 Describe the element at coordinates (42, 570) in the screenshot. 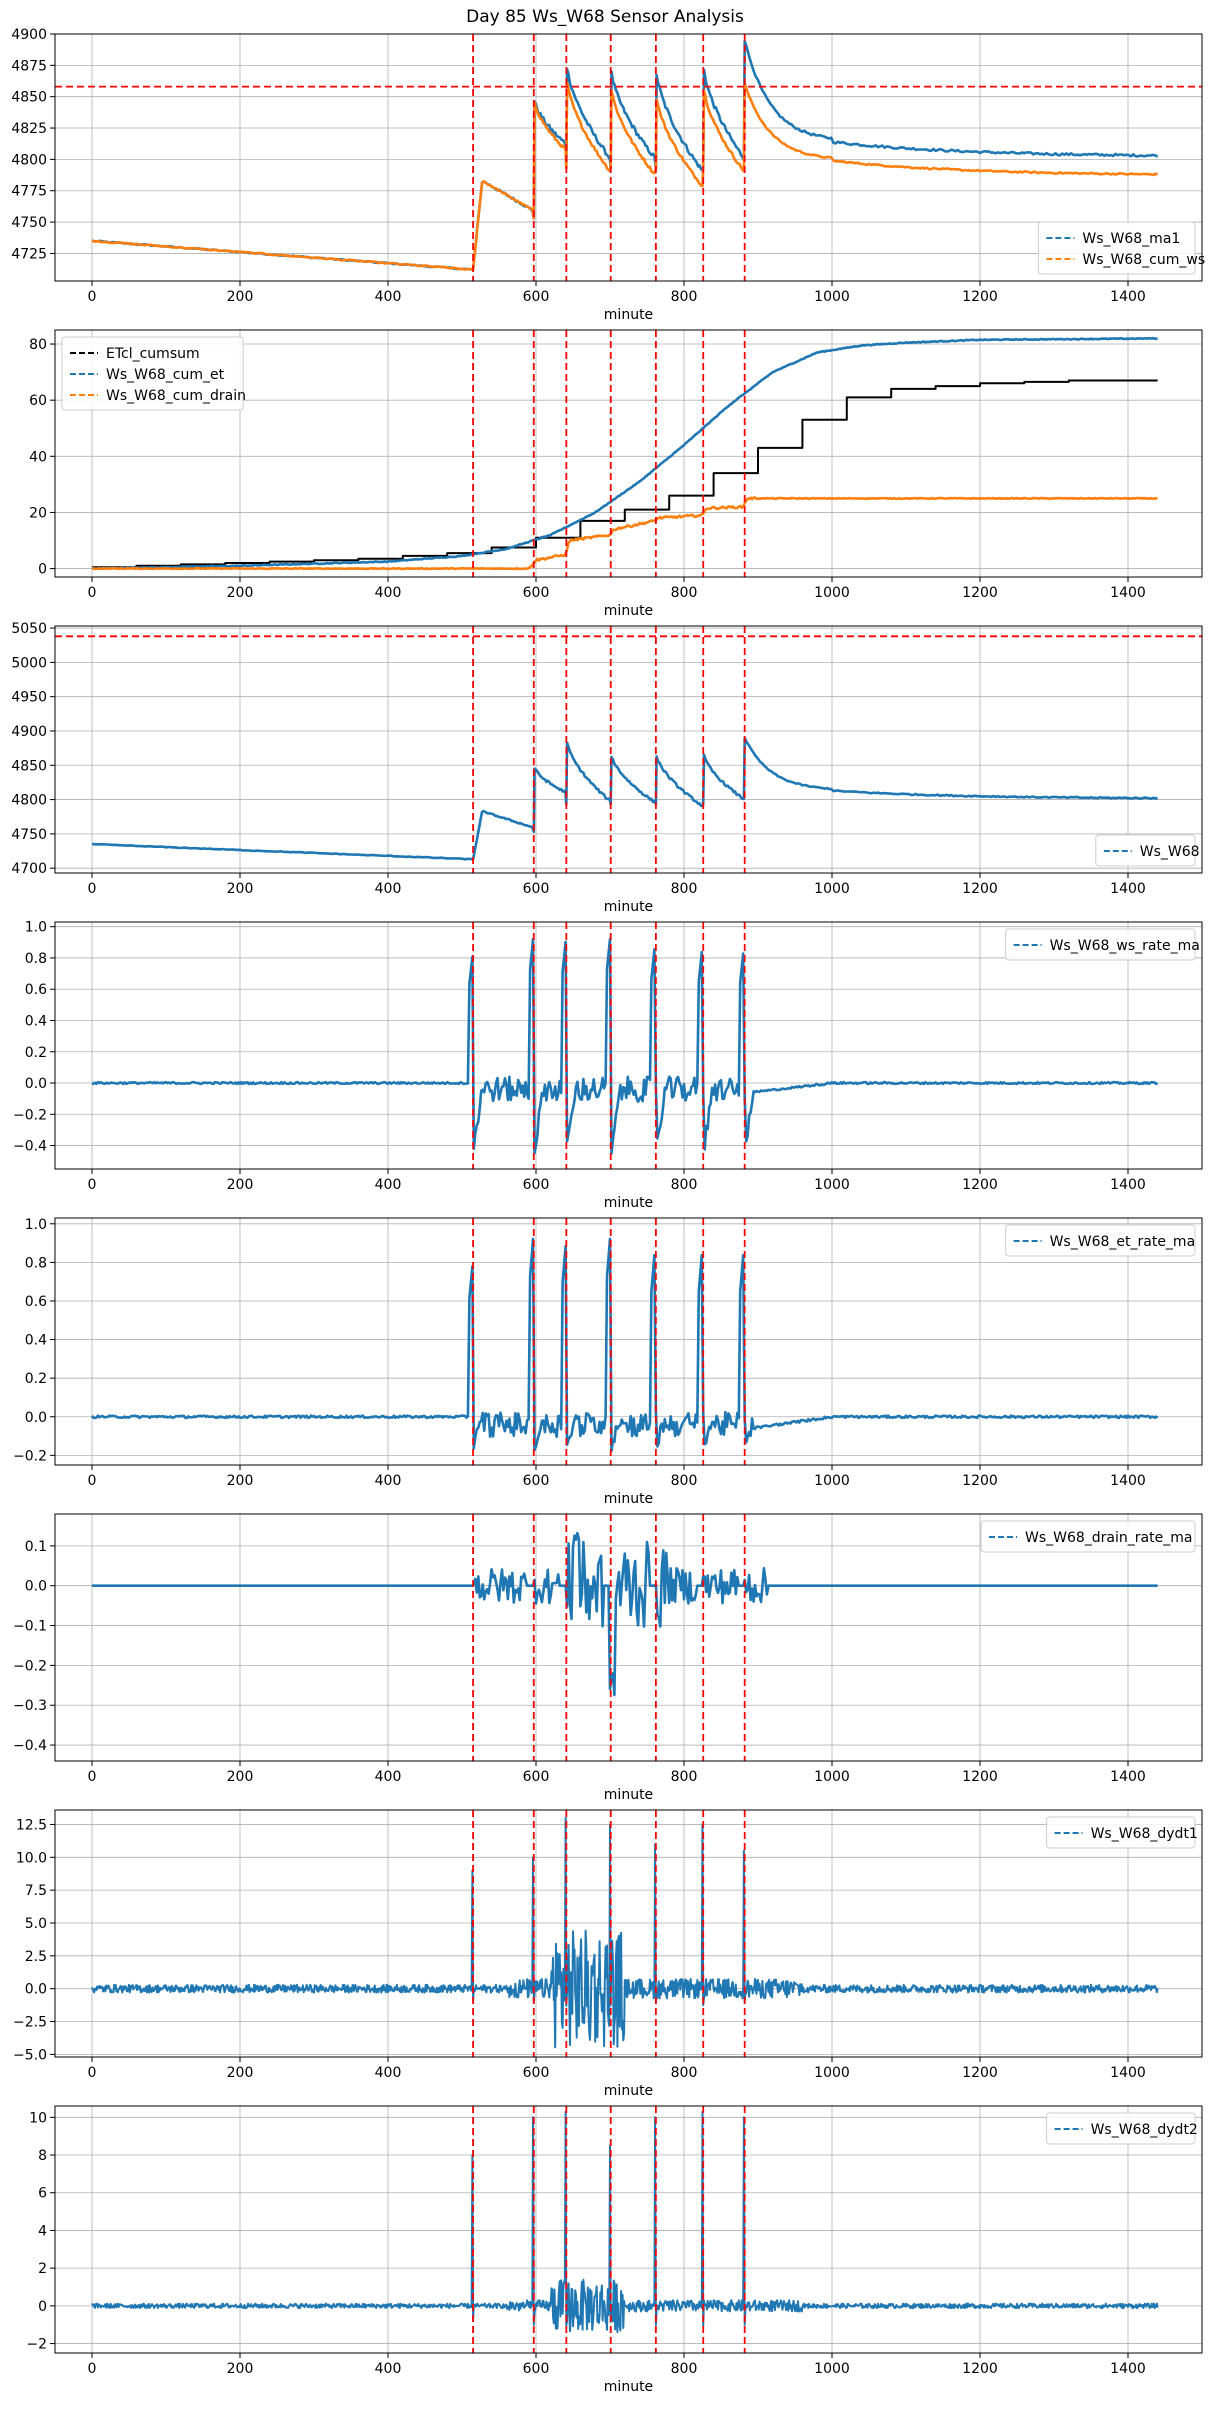

I see `y-tick-label: 0` at that location.